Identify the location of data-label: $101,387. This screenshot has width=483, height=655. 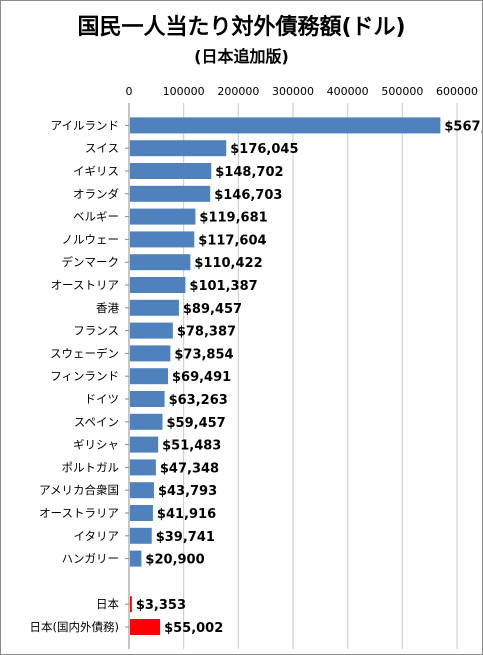
(223, 286).